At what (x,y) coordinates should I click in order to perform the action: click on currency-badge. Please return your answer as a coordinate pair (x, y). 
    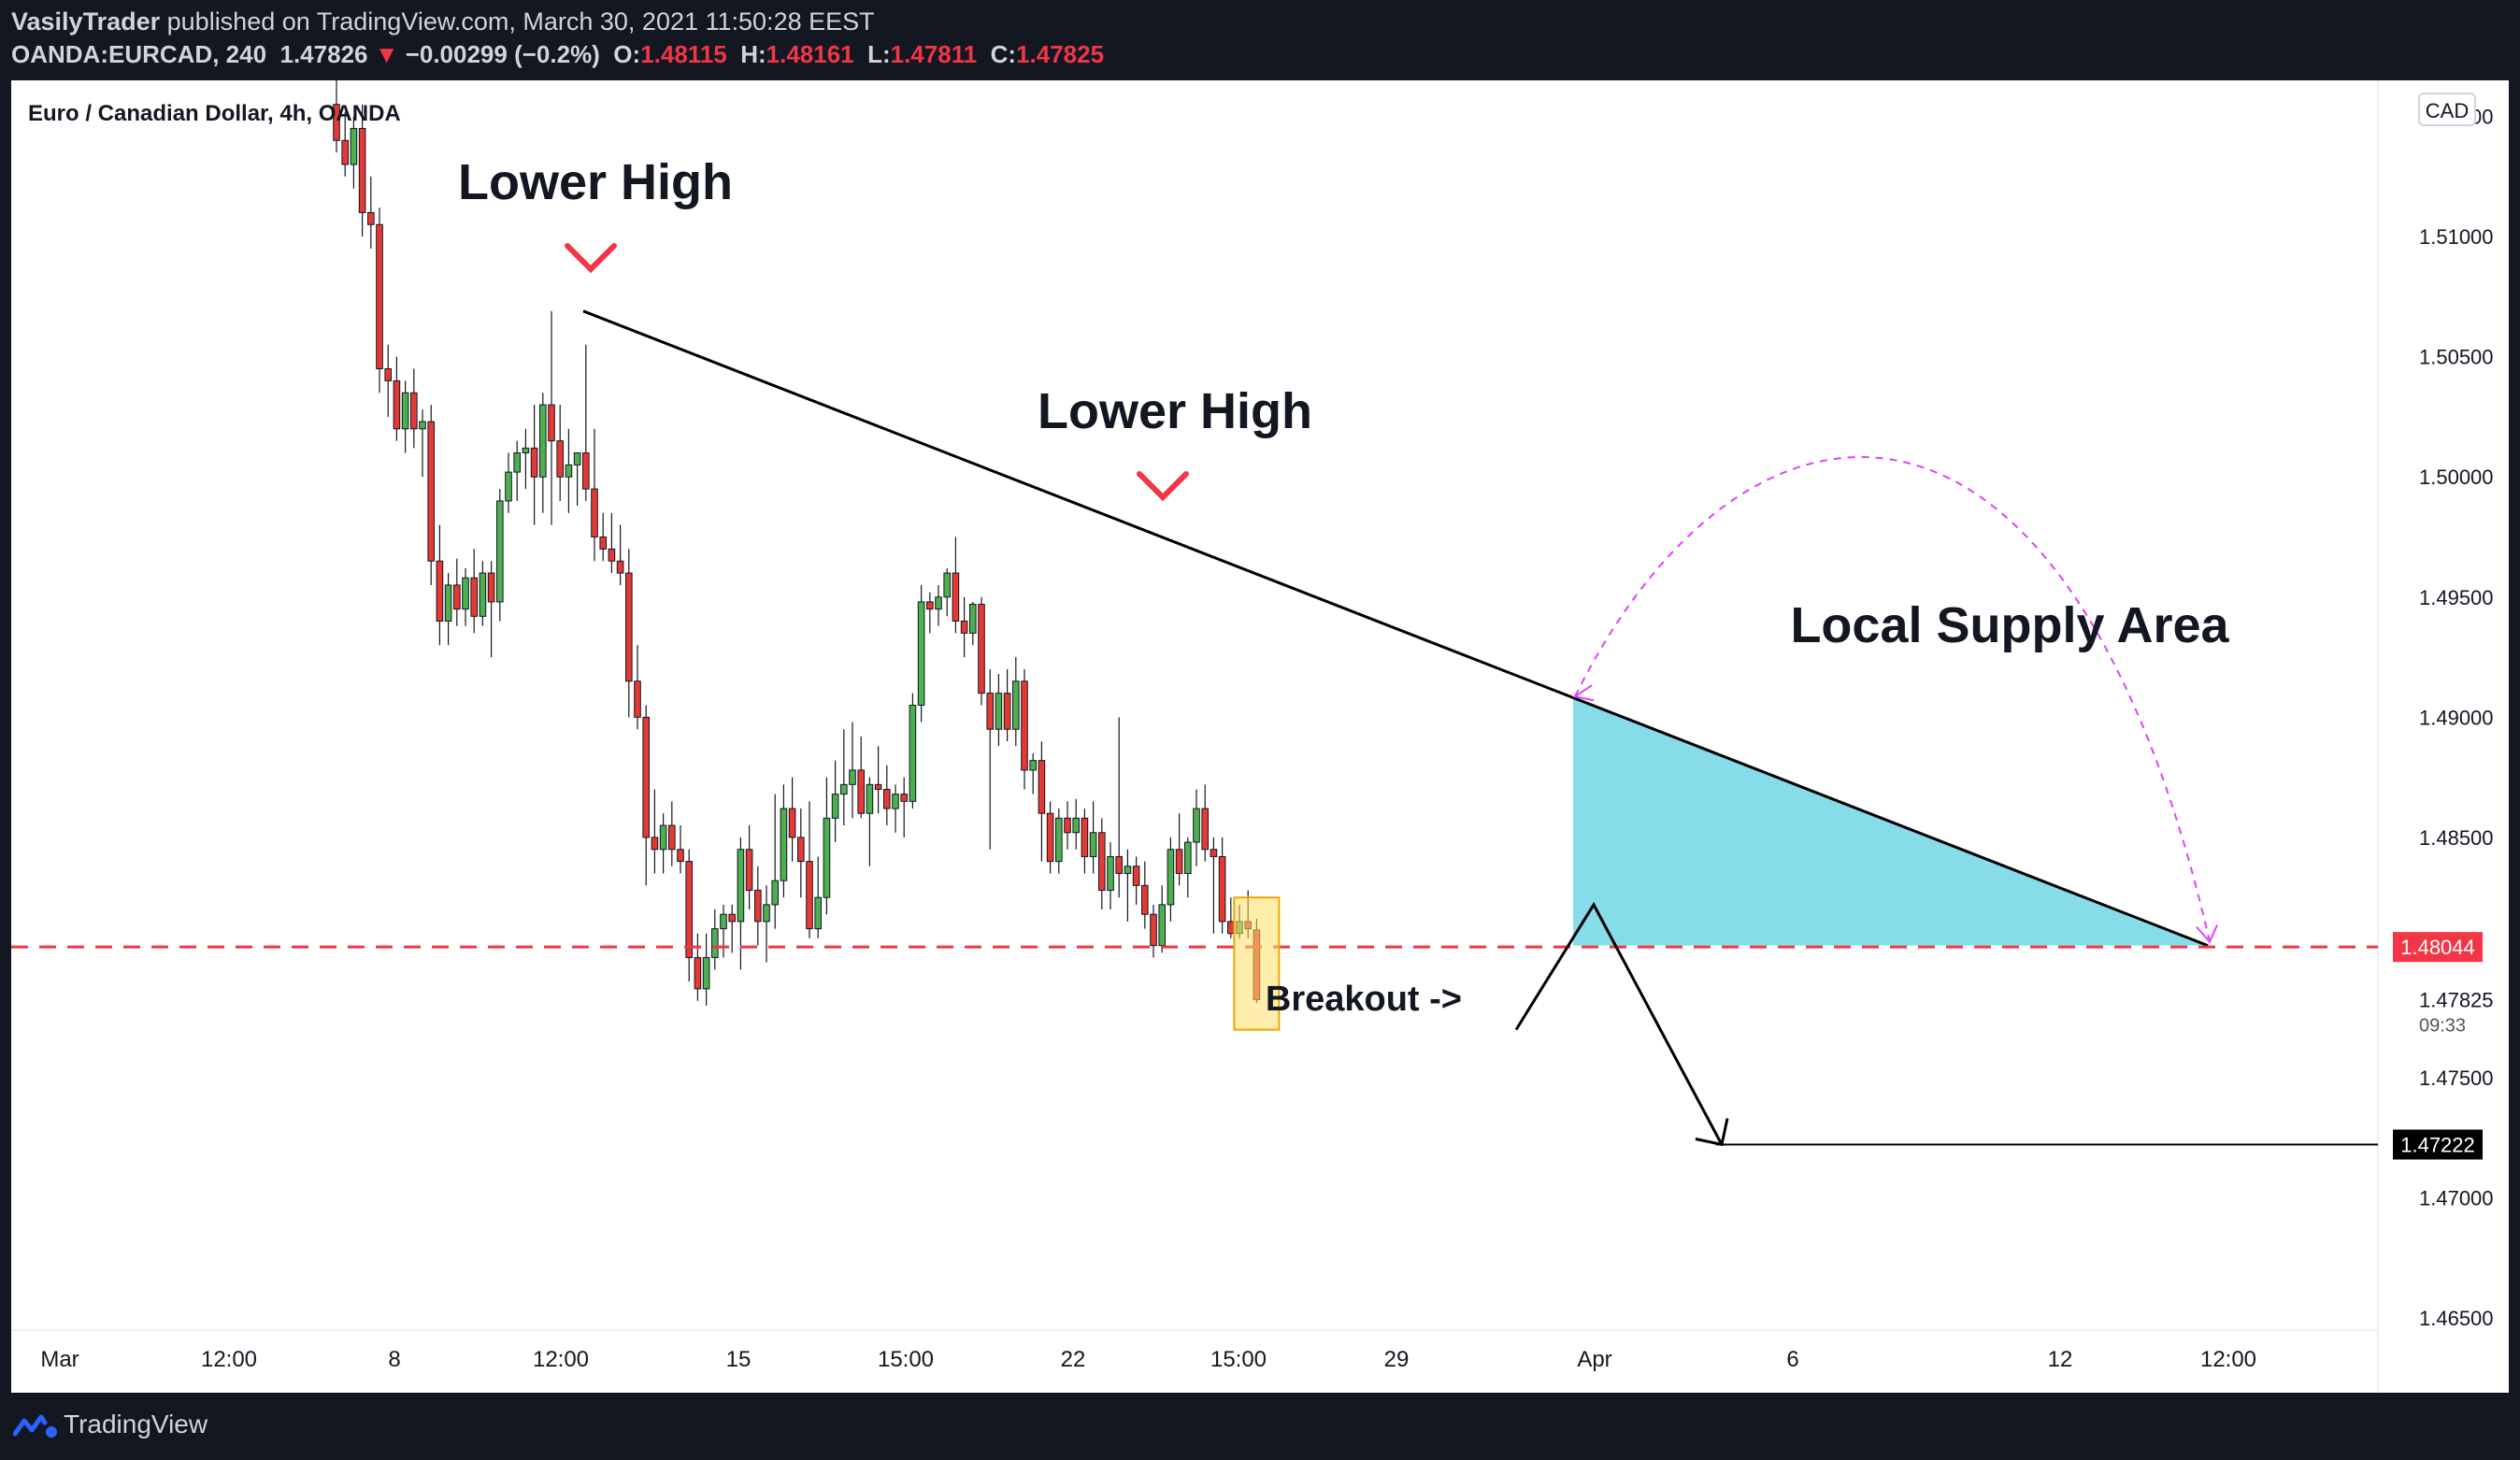
    Looking at the image, I should click on (2447, 109).